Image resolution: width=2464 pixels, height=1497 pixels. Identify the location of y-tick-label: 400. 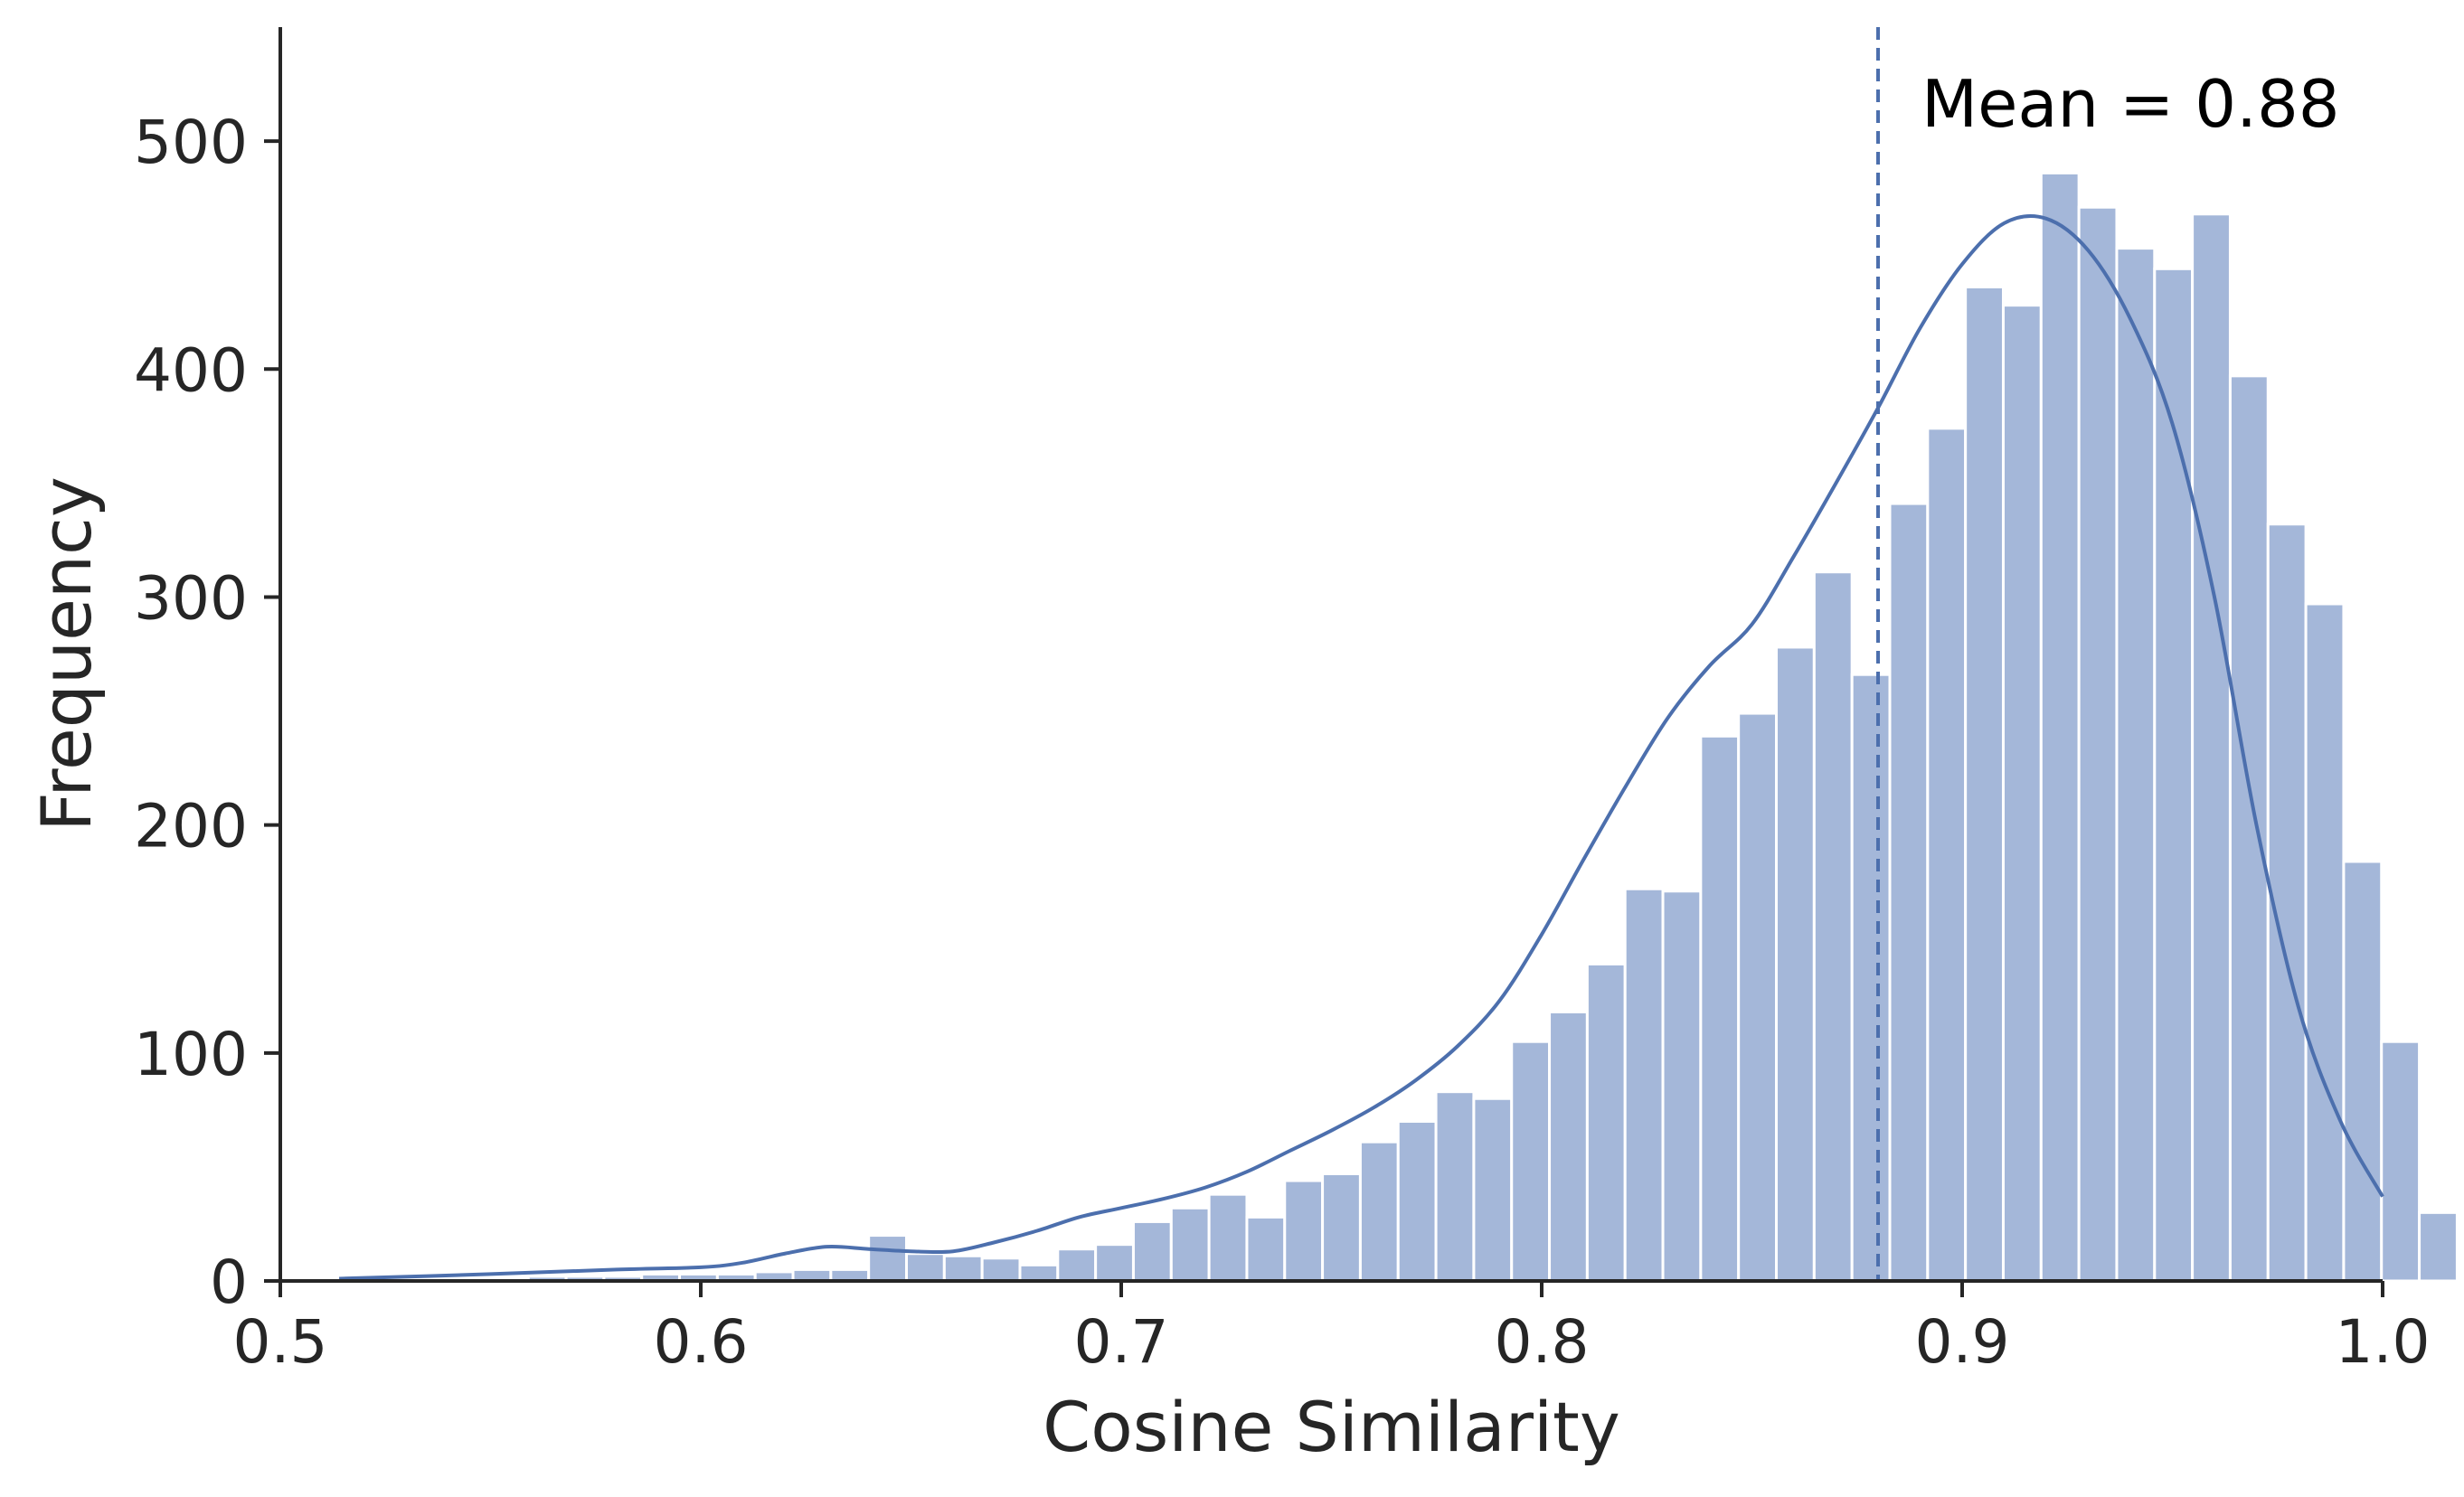
(191, 370).